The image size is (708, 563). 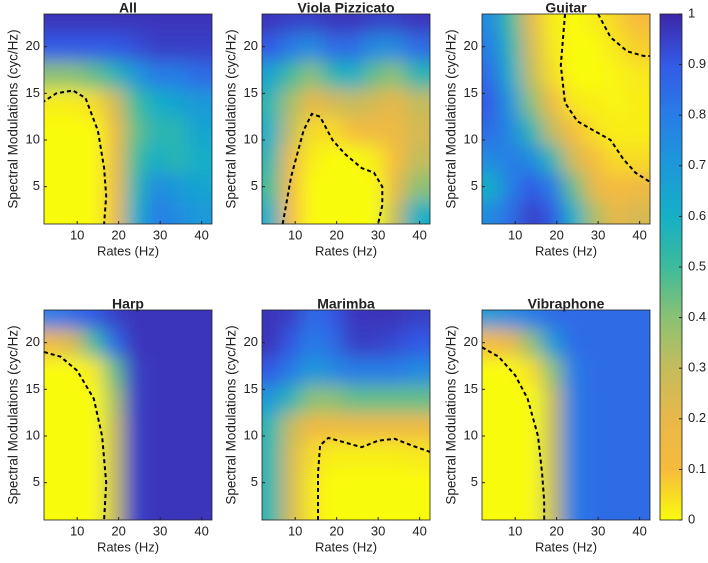 What do you see at coordinates (566, 304) in the screenshot?
I see `panel-title: Vibraphone` at bounding box center [566, 304].